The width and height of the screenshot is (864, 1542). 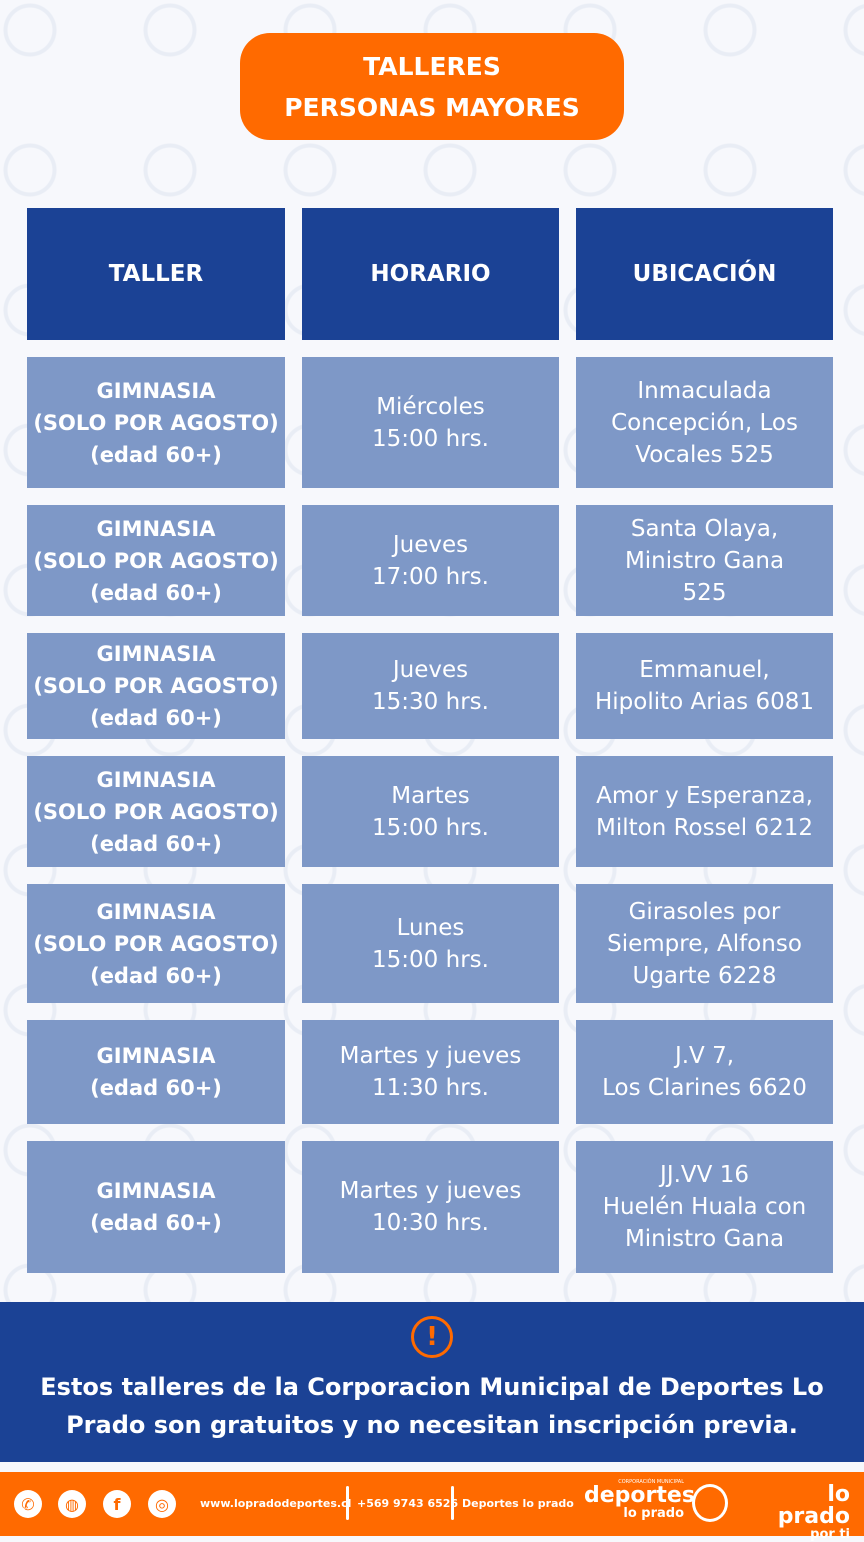 I want to click on cell-ubicacion: JJ.VV 16 Huelén Huala con Ministro Gana, so click(x=704, y=1207).